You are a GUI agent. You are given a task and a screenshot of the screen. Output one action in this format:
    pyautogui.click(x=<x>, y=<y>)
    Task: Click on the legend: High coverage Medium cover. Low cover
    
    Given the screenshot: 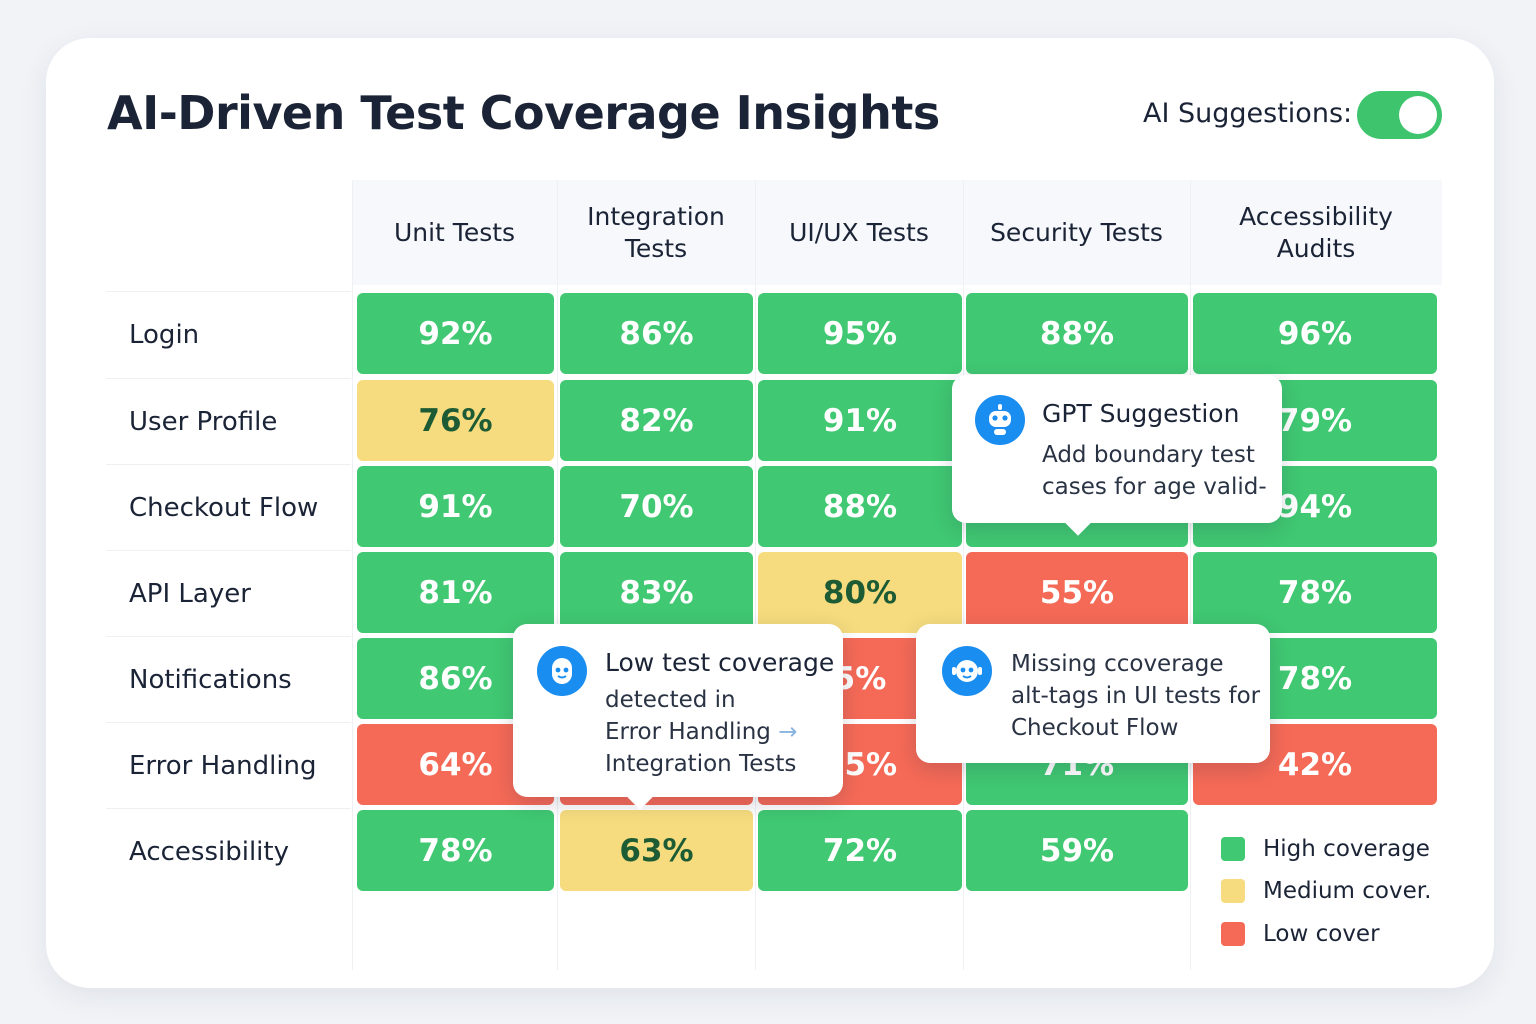 What is the action you would take?
    pyautogui.click(x=1315, y=888)
    